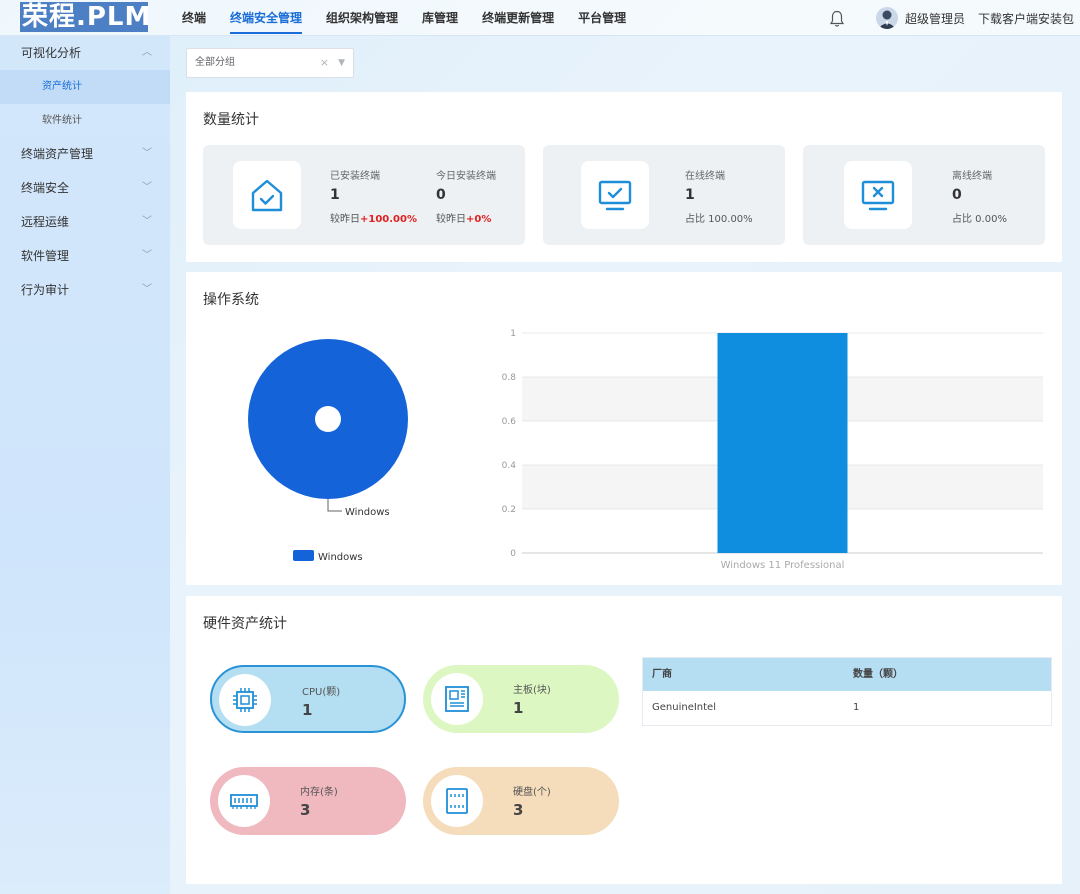 This screenshot has height=894, width=1080. What do you see at coordinates (783, 565) in the screenshot?
I see `x-tick-label: Windows 11 Professional` at bounding box center [783, 565].